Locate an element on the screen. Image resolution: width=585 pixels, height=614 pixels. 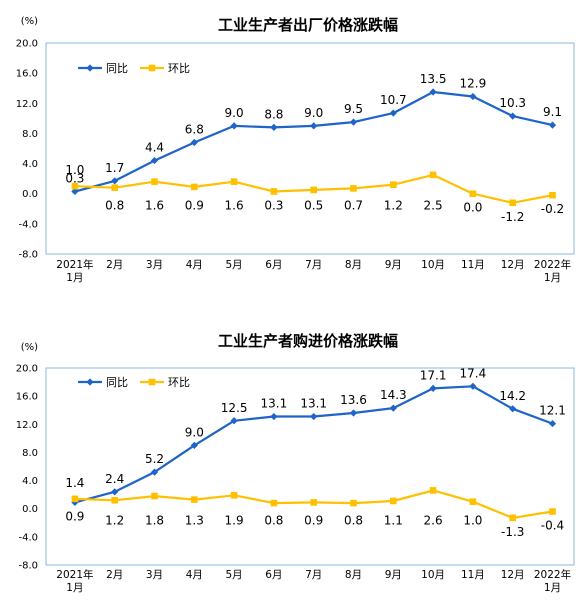
data-label: 1.9 is located at coordinates (234, 521).